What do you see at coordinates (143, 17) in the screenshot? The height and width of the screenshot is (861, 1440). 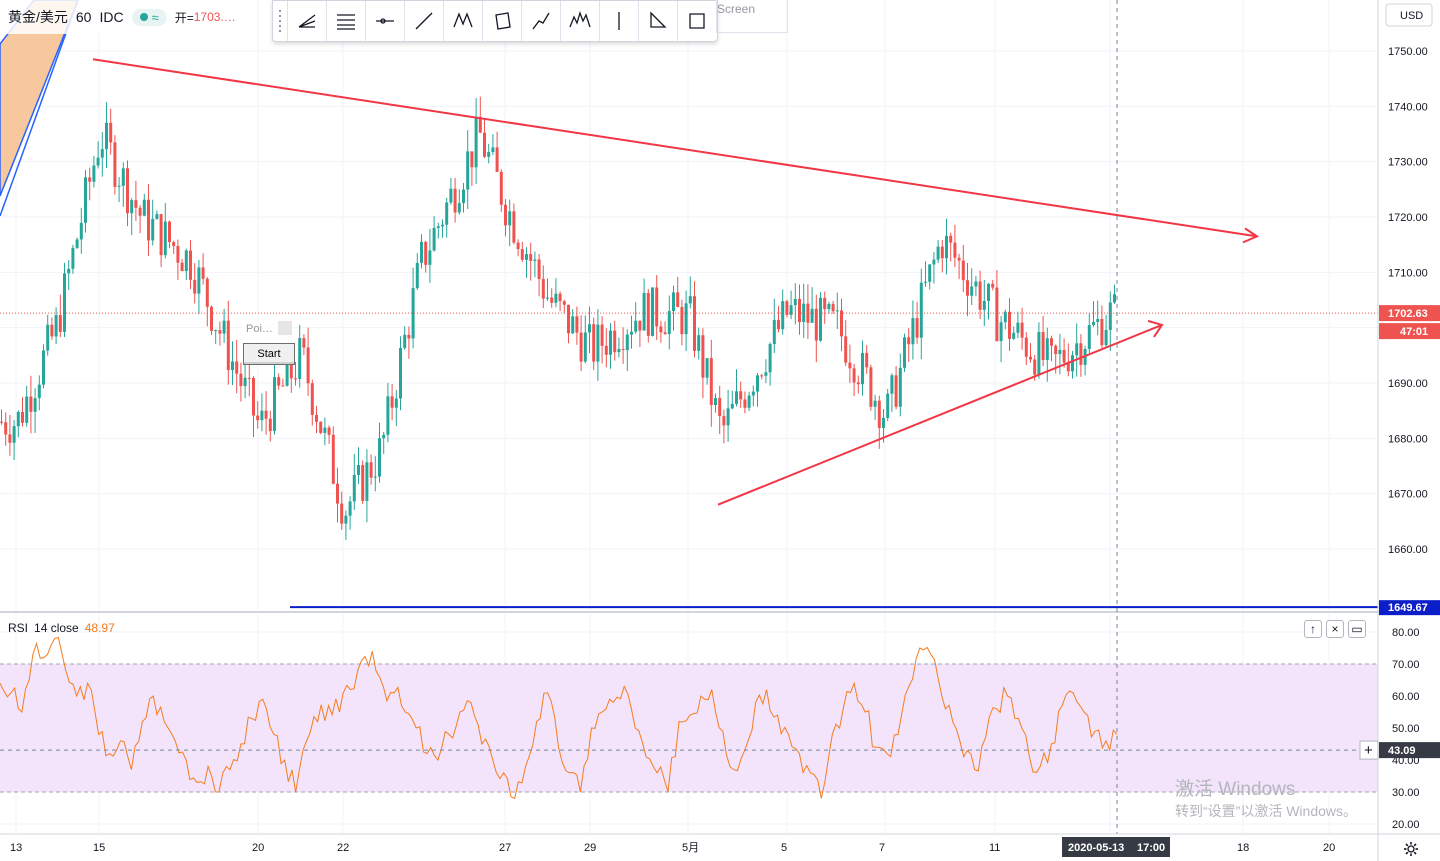 I see `market-open-dot-icon` at bounding box center [143, 17].